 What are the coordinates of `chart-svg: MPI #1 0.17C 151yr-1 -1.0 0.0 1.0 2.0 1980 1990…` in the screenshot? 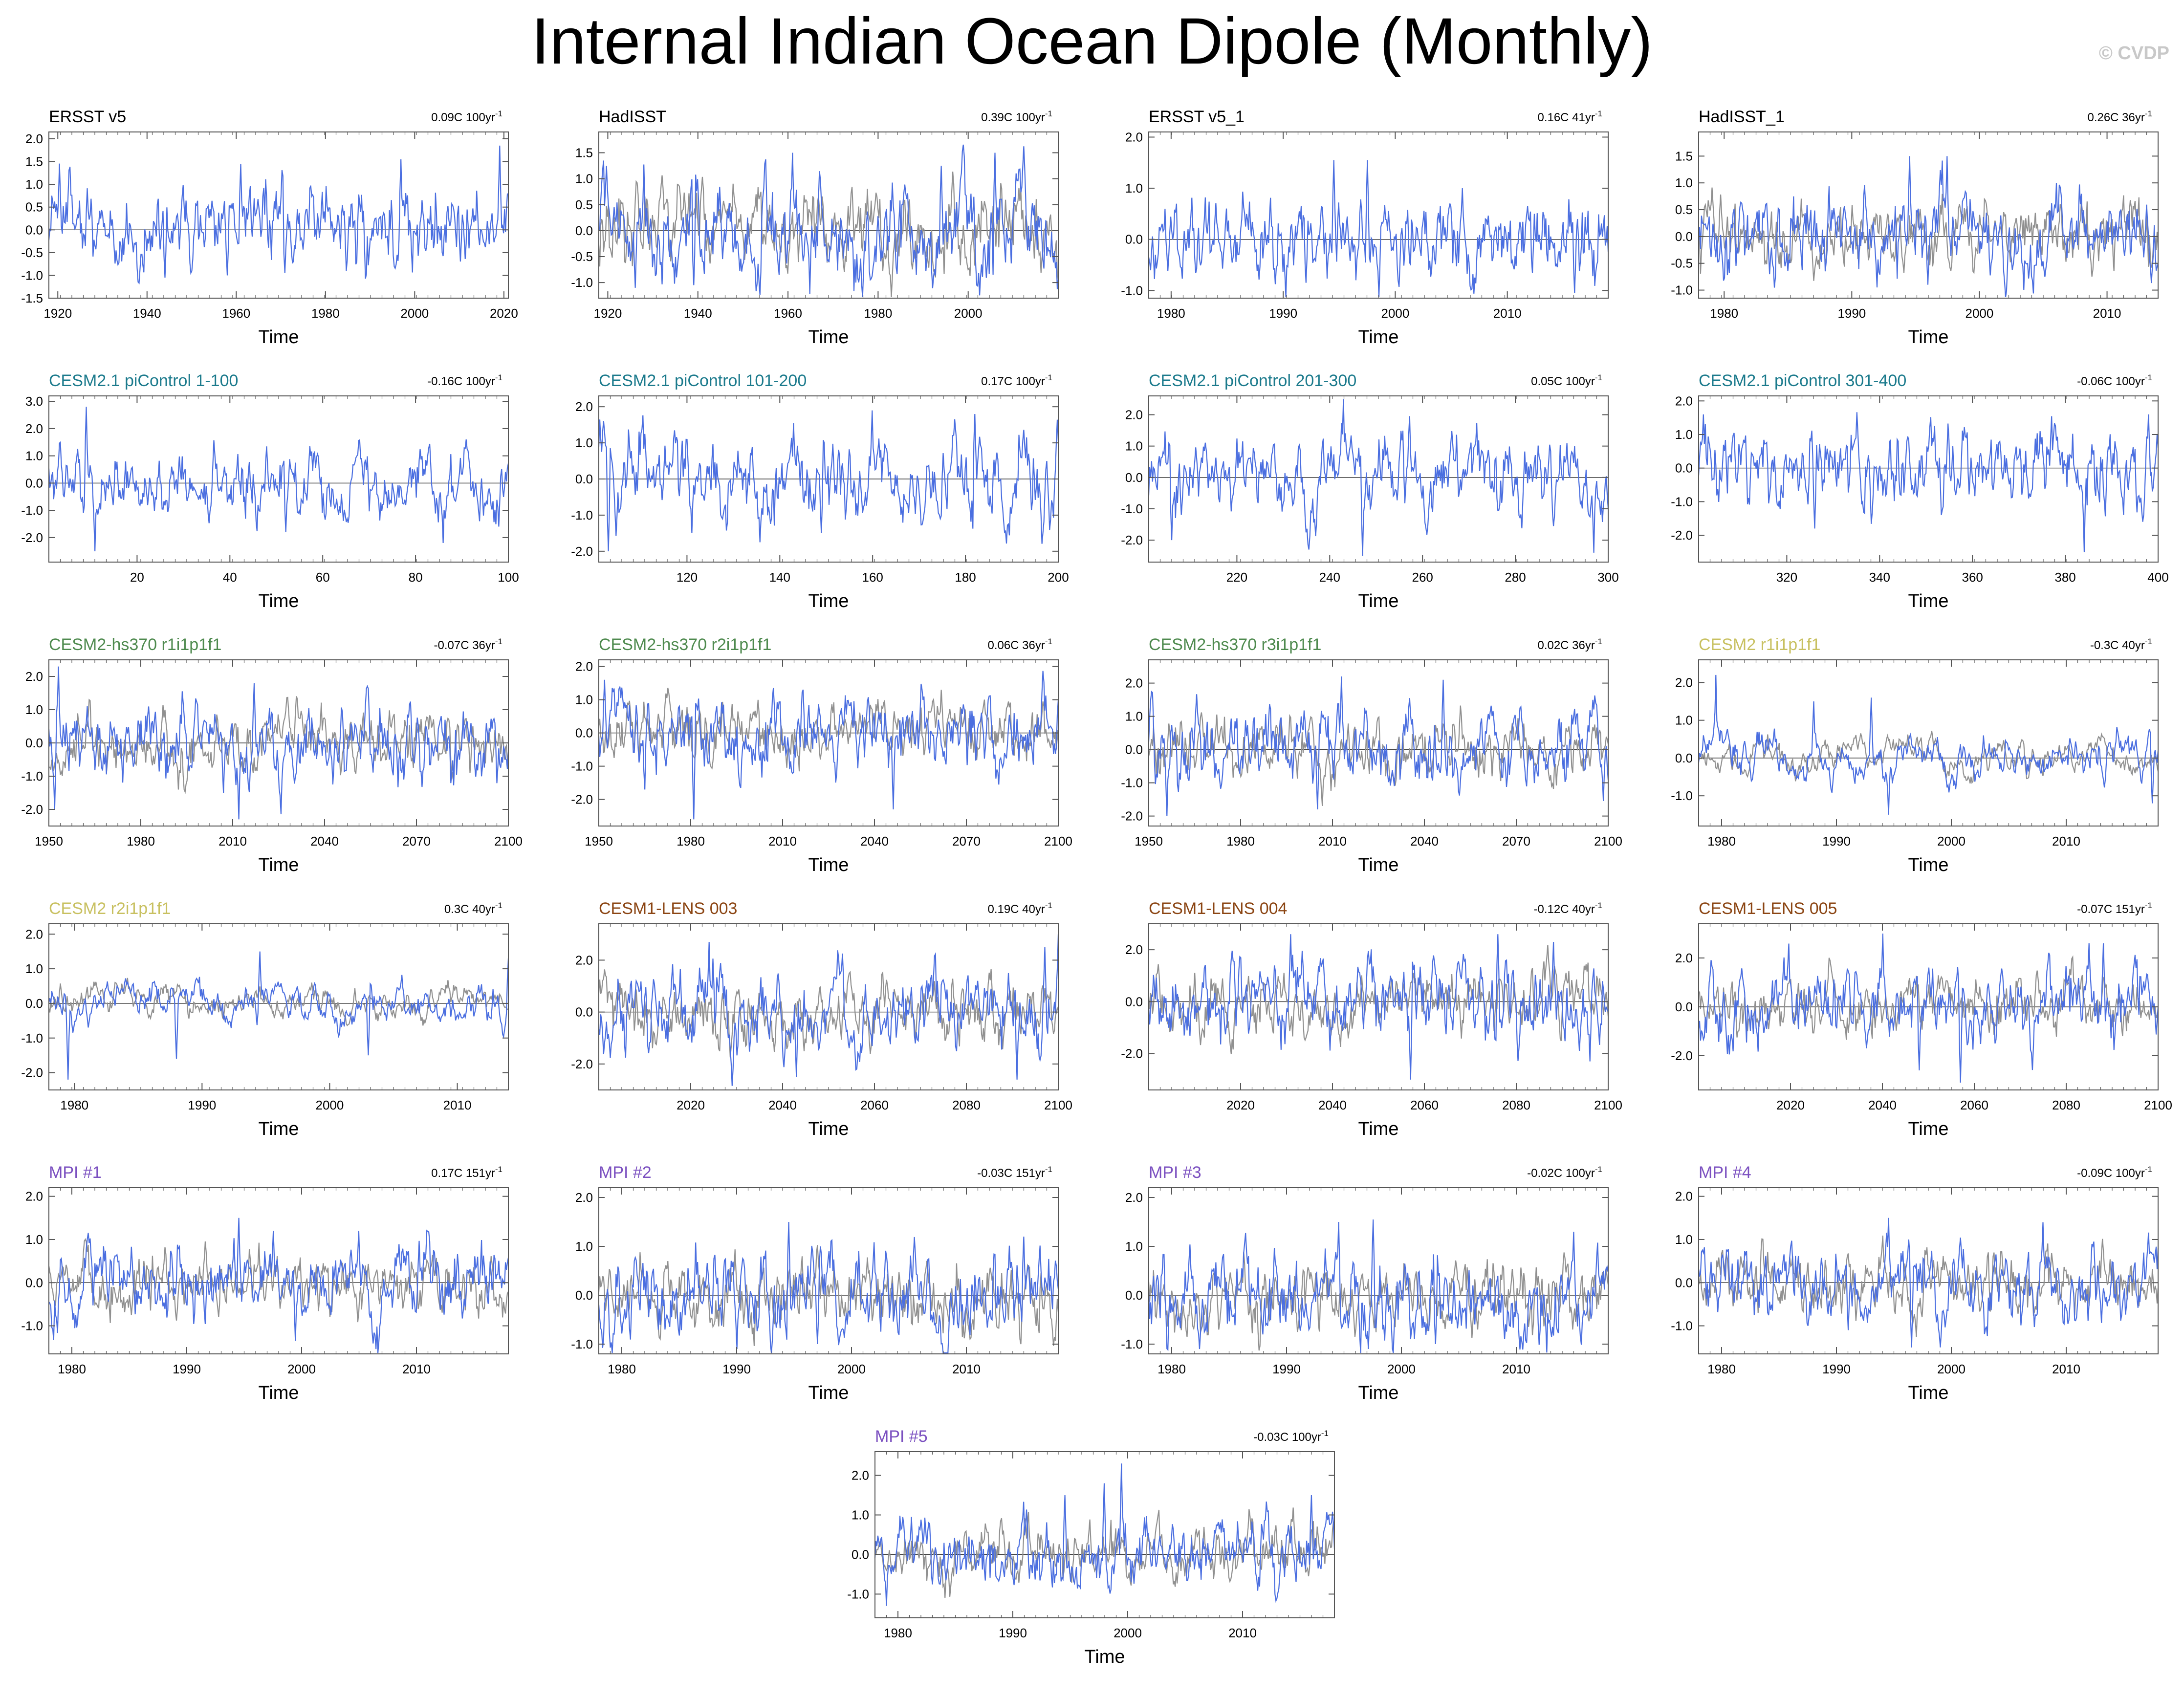 It's located at (265, 1283).